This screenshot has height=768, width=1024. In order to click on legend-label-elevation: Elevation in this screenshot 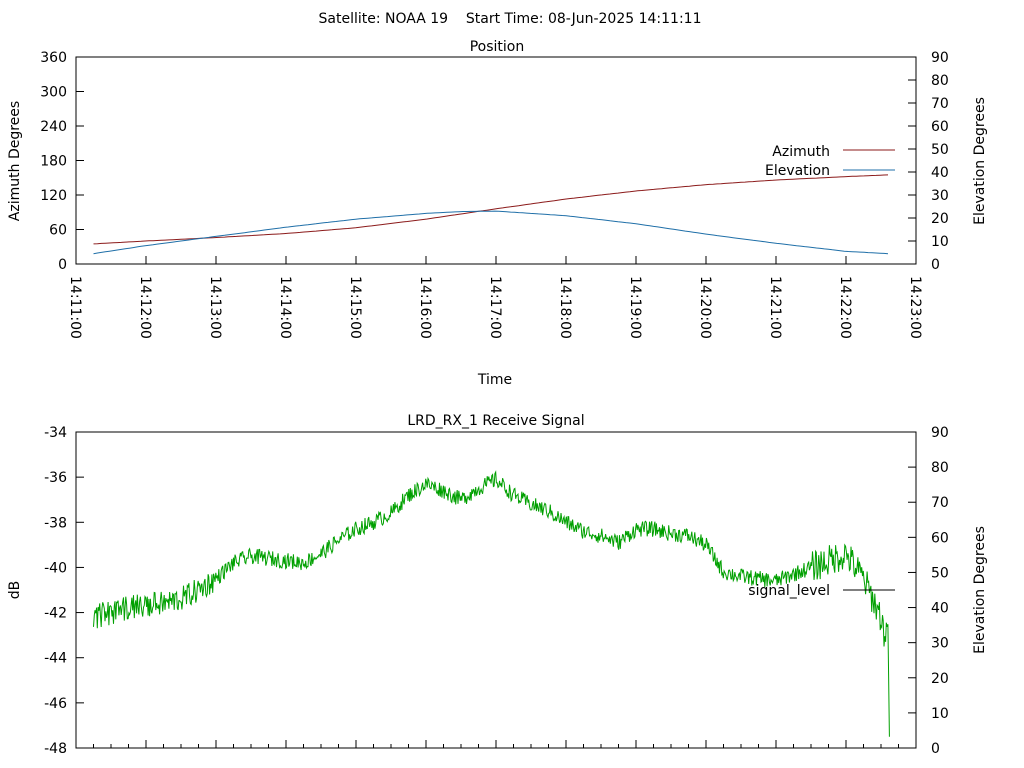, I will do `click(797, 171)`.